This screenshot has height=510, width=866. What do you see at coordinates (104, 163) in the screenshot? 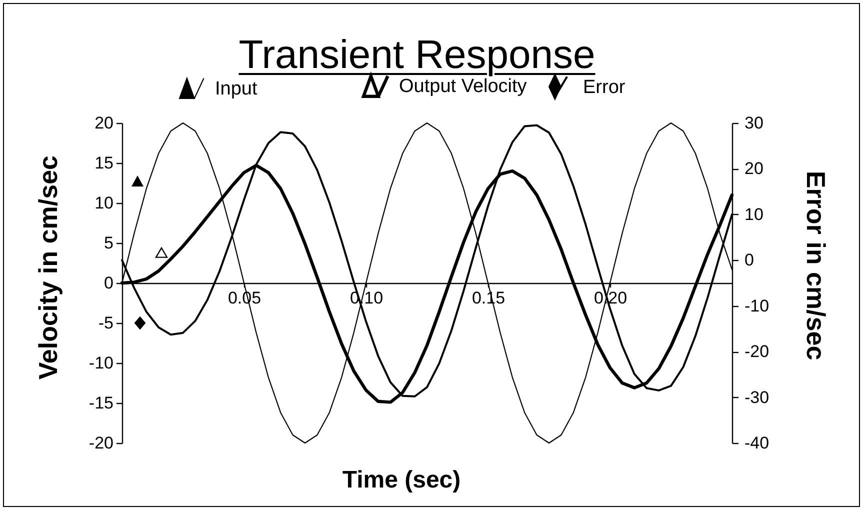
I see `y-tick-label: 15` at bounding box center [104, 163].